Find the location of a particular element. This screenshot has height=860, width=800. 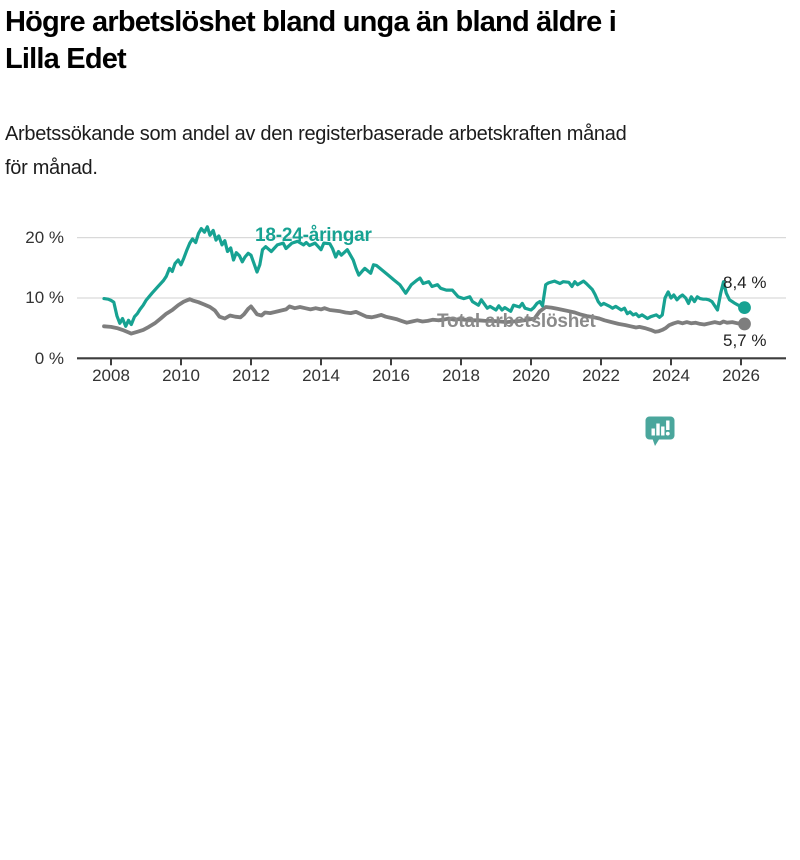

end-value-label-youth: 8,4 % is located at coordinates (745, 282).